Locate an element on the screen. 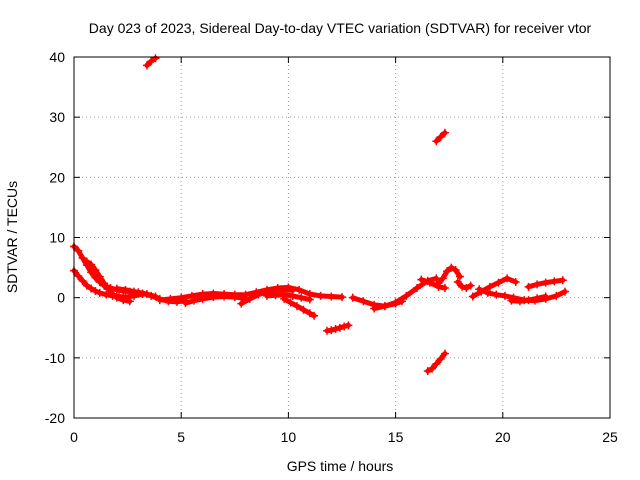 The width and height of the screenshot is (640, 480). y-tick-label: -10 is located at coordinates (55, 358).